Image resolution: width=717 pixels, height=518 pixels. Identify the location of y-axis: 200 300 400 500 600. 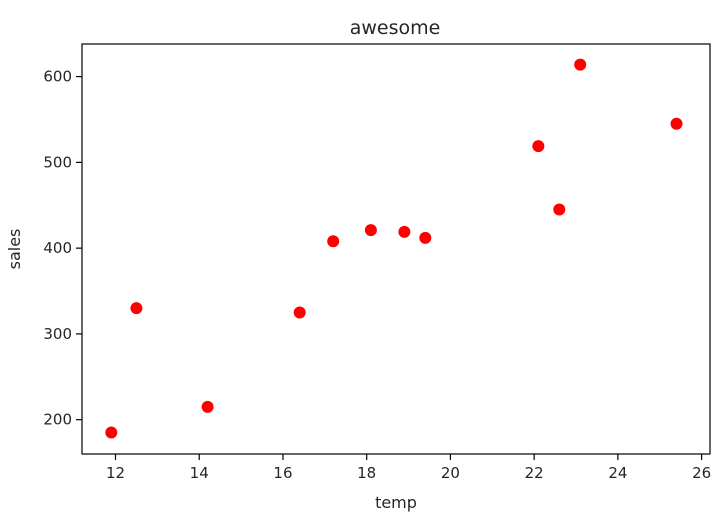
(62, 248).